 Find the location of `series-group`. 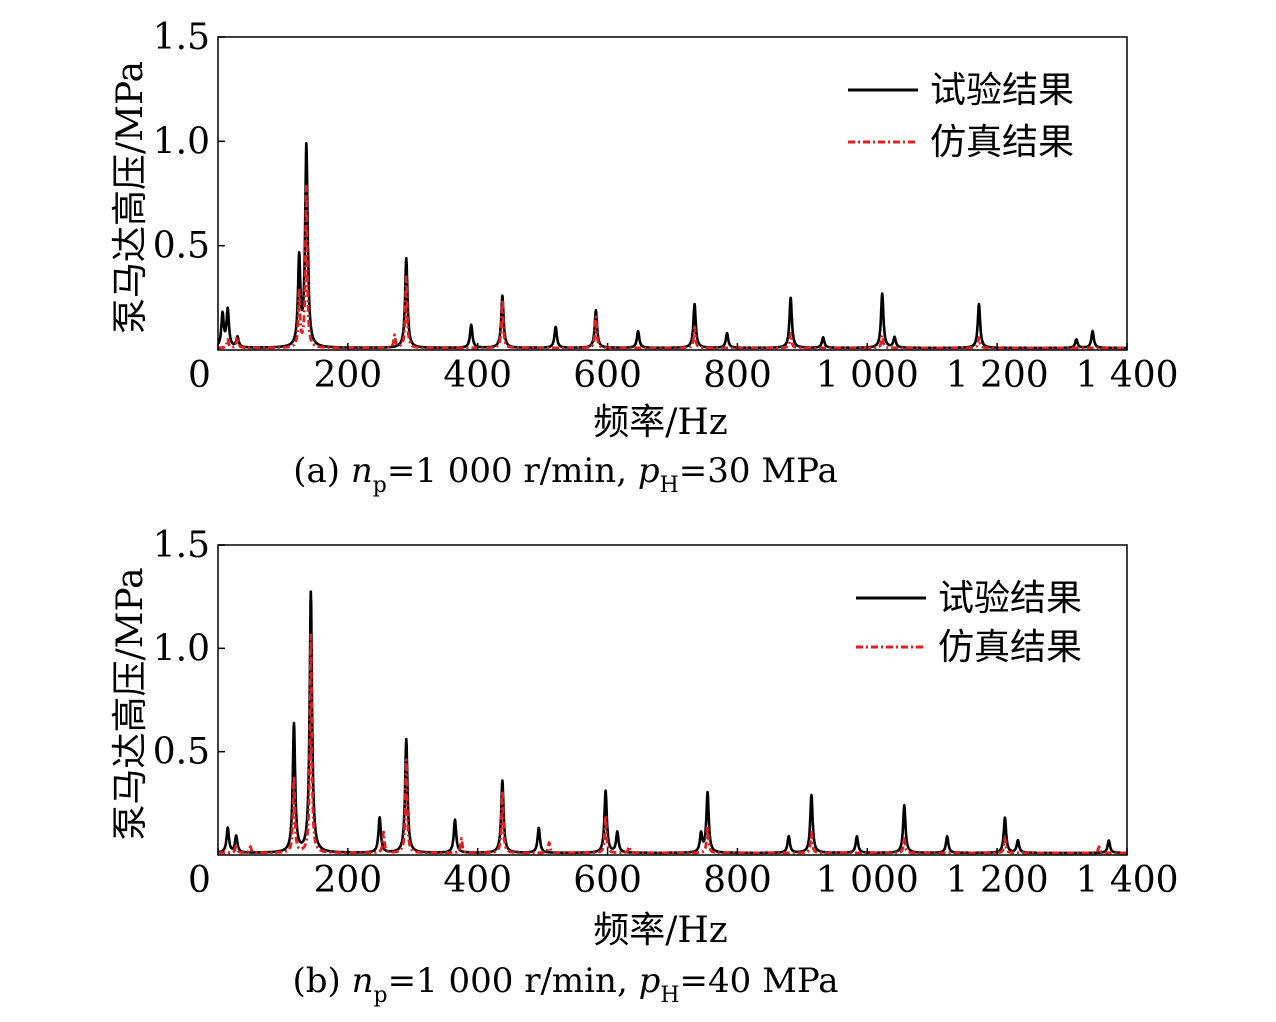

series-group is located at coordinates (672, 245).